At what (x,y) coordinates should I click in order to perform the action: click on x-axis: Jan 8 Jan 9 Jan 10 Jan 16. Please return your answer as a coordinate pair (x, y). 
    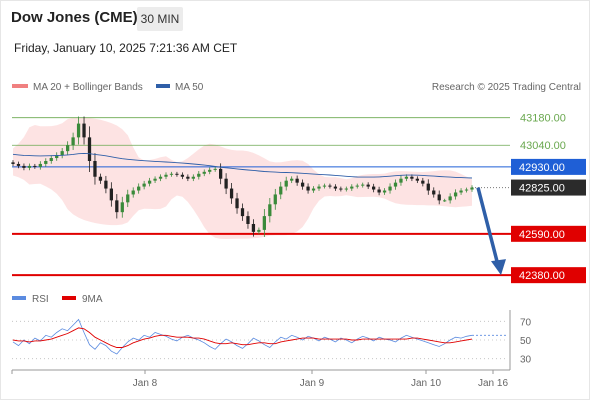
    Looking at the image, I should click on (259, 379).